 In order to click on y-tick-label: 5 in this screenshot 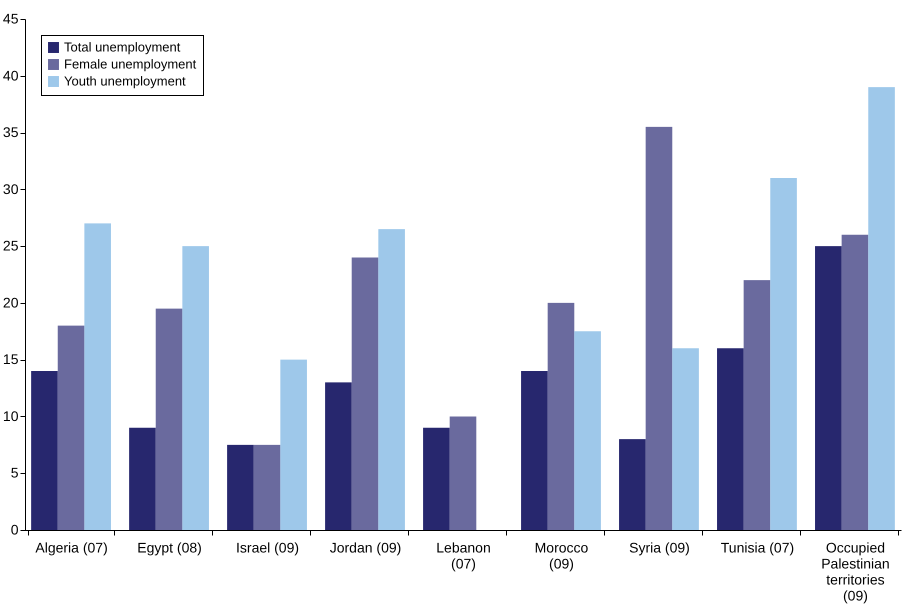, I will do `click(14, 472)`.